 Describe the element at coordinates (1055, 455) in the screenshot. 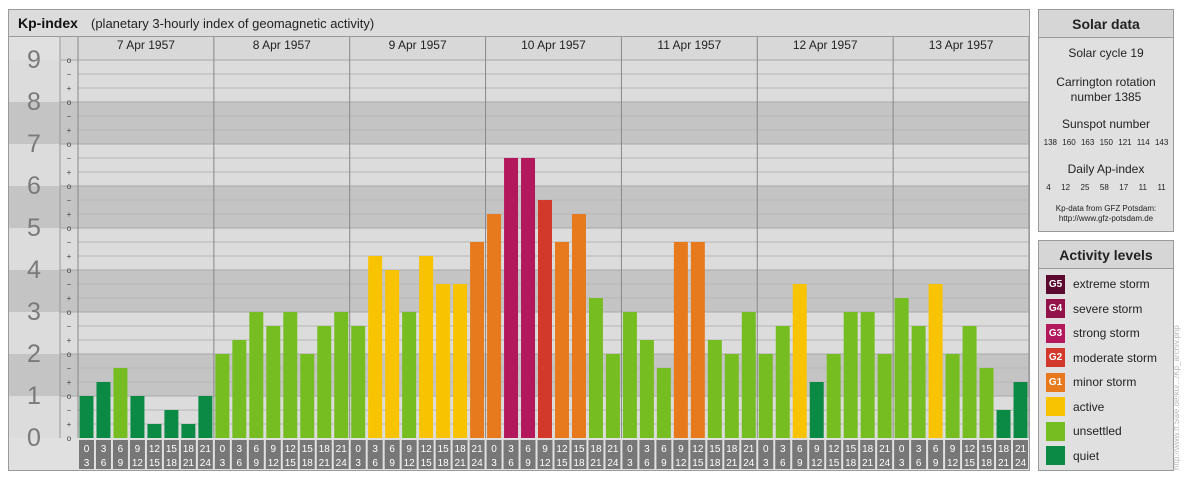

I see `legend-swatch` at that location.